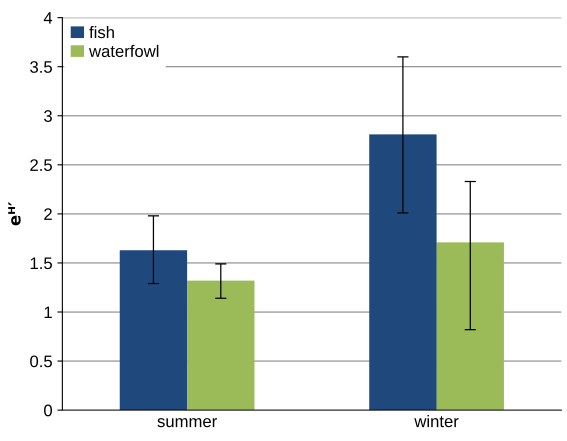 The image size is (567, 441). Describe the element at coordinates (187, 423) in the screenshot. I see `x-tick-label: summer` at that location.